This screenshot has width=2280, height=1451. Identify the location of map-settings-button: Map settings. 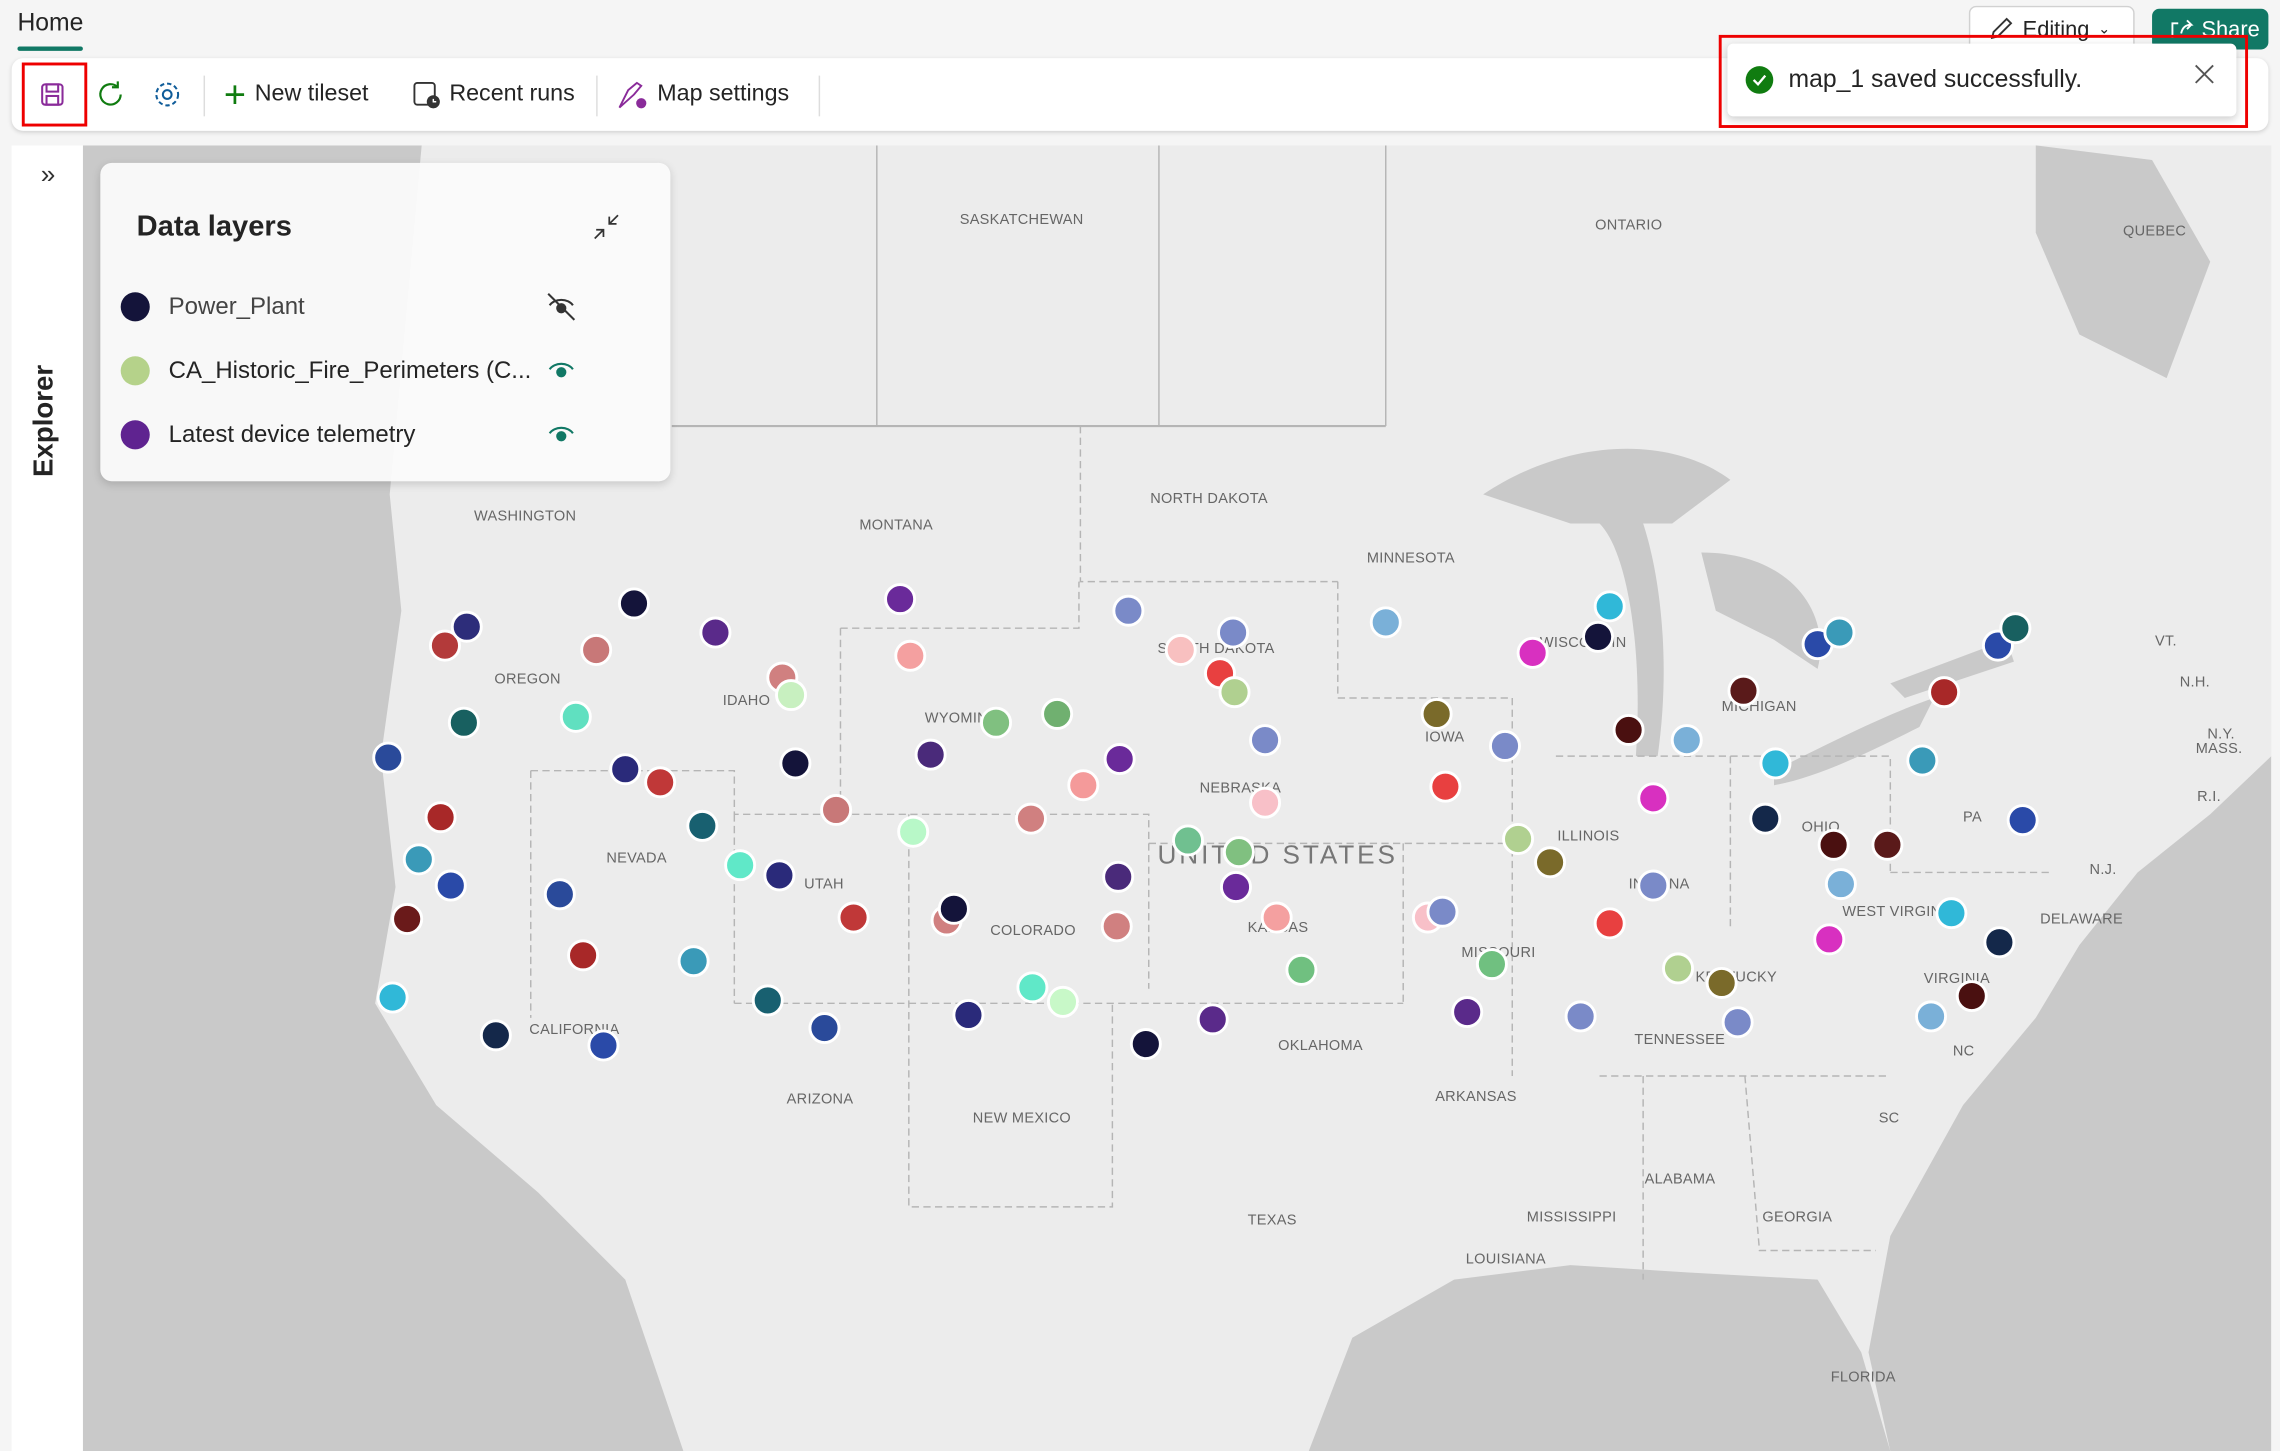
(703, 94).